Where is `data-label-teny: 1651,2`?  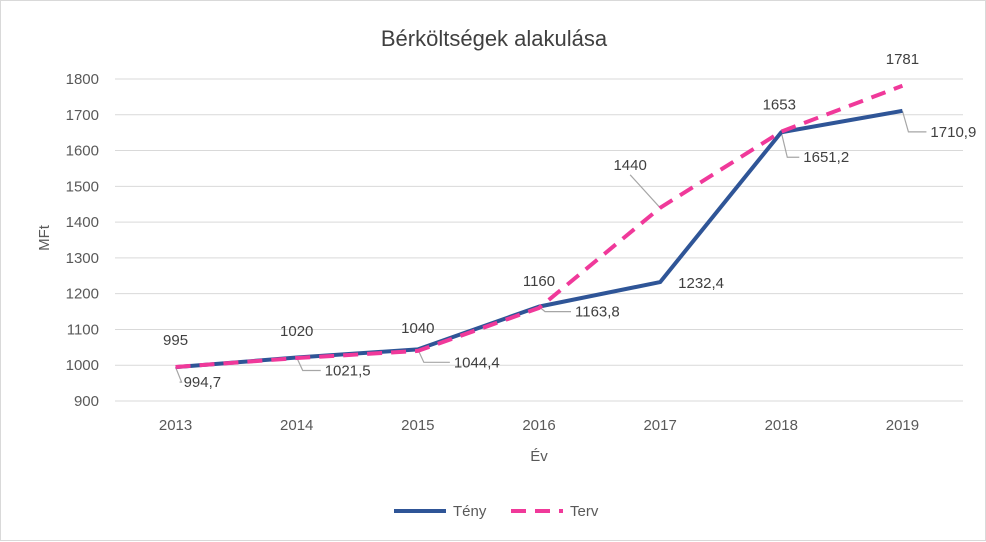 data-label-teny: 1651,2 is located at coordinates (826, 157).